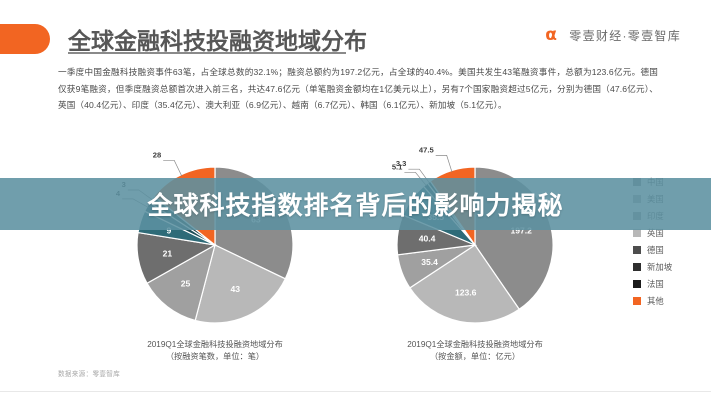 The image size is (711, 400). Describe the element at coordinates (205, 237) in the screenshot. I see `pie-chart-deals-count-svg: 6343252194328` at that location.